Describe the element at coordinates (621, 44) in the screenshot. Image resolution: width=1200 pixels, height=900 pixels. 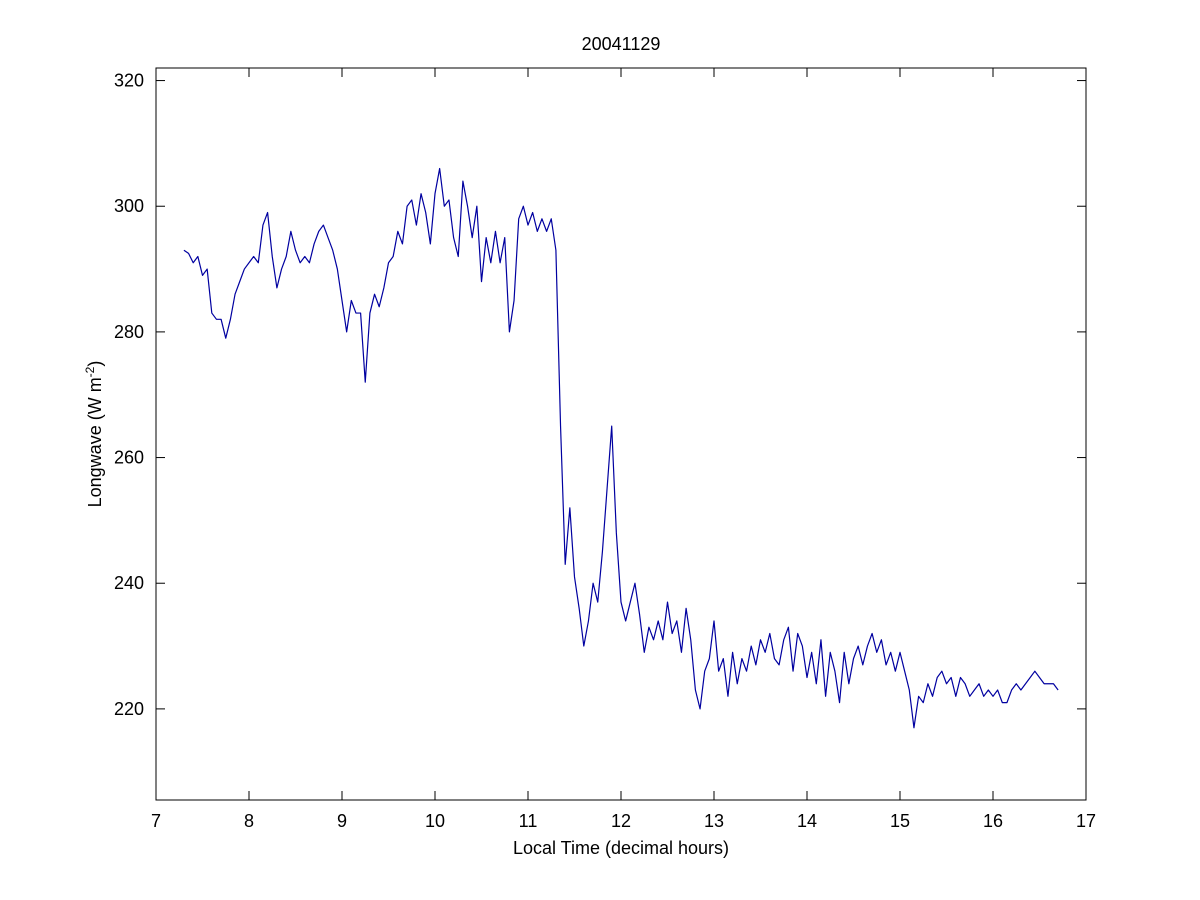
I see `chart-title: 20041129` at that location.